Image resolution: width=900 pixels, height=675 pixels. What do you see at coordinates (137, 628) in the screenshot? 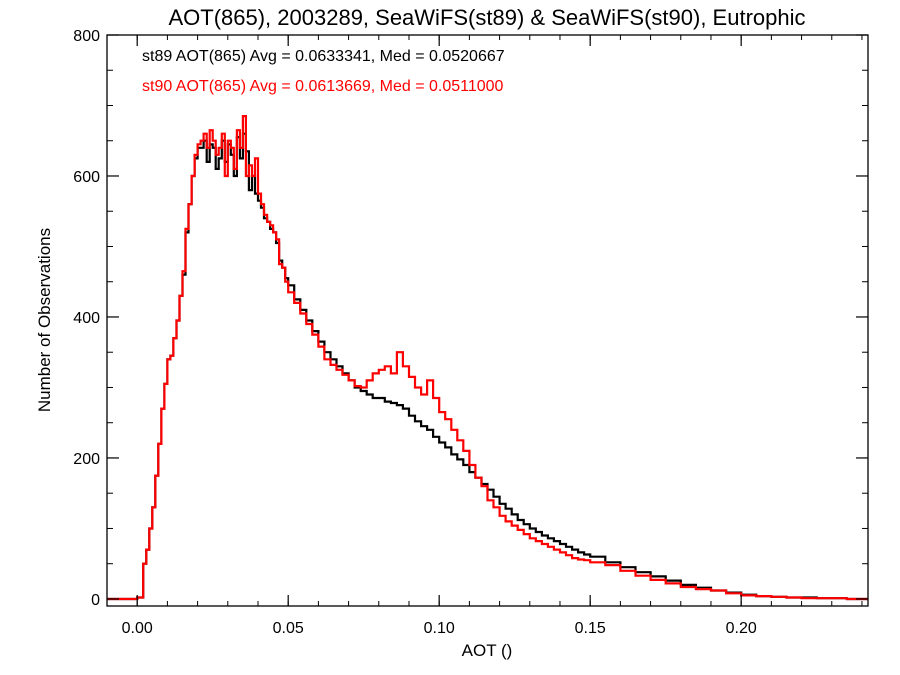
I see `x-tick-label: 0.00` at bounding box center [137, 628].